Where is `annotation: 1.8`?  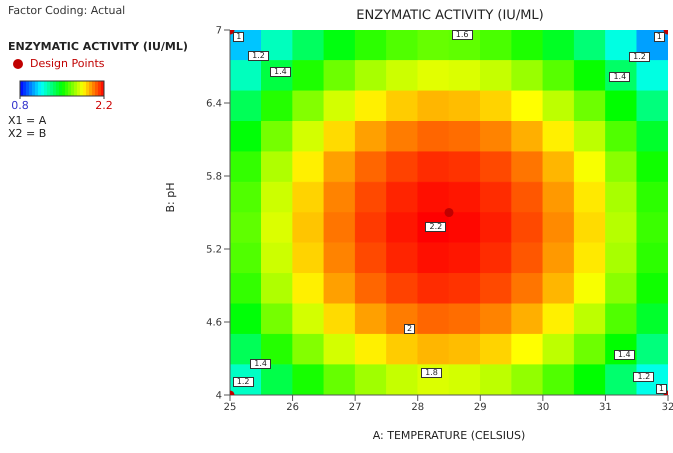 annotation: 1.8 is located at coordinates (431, 373).